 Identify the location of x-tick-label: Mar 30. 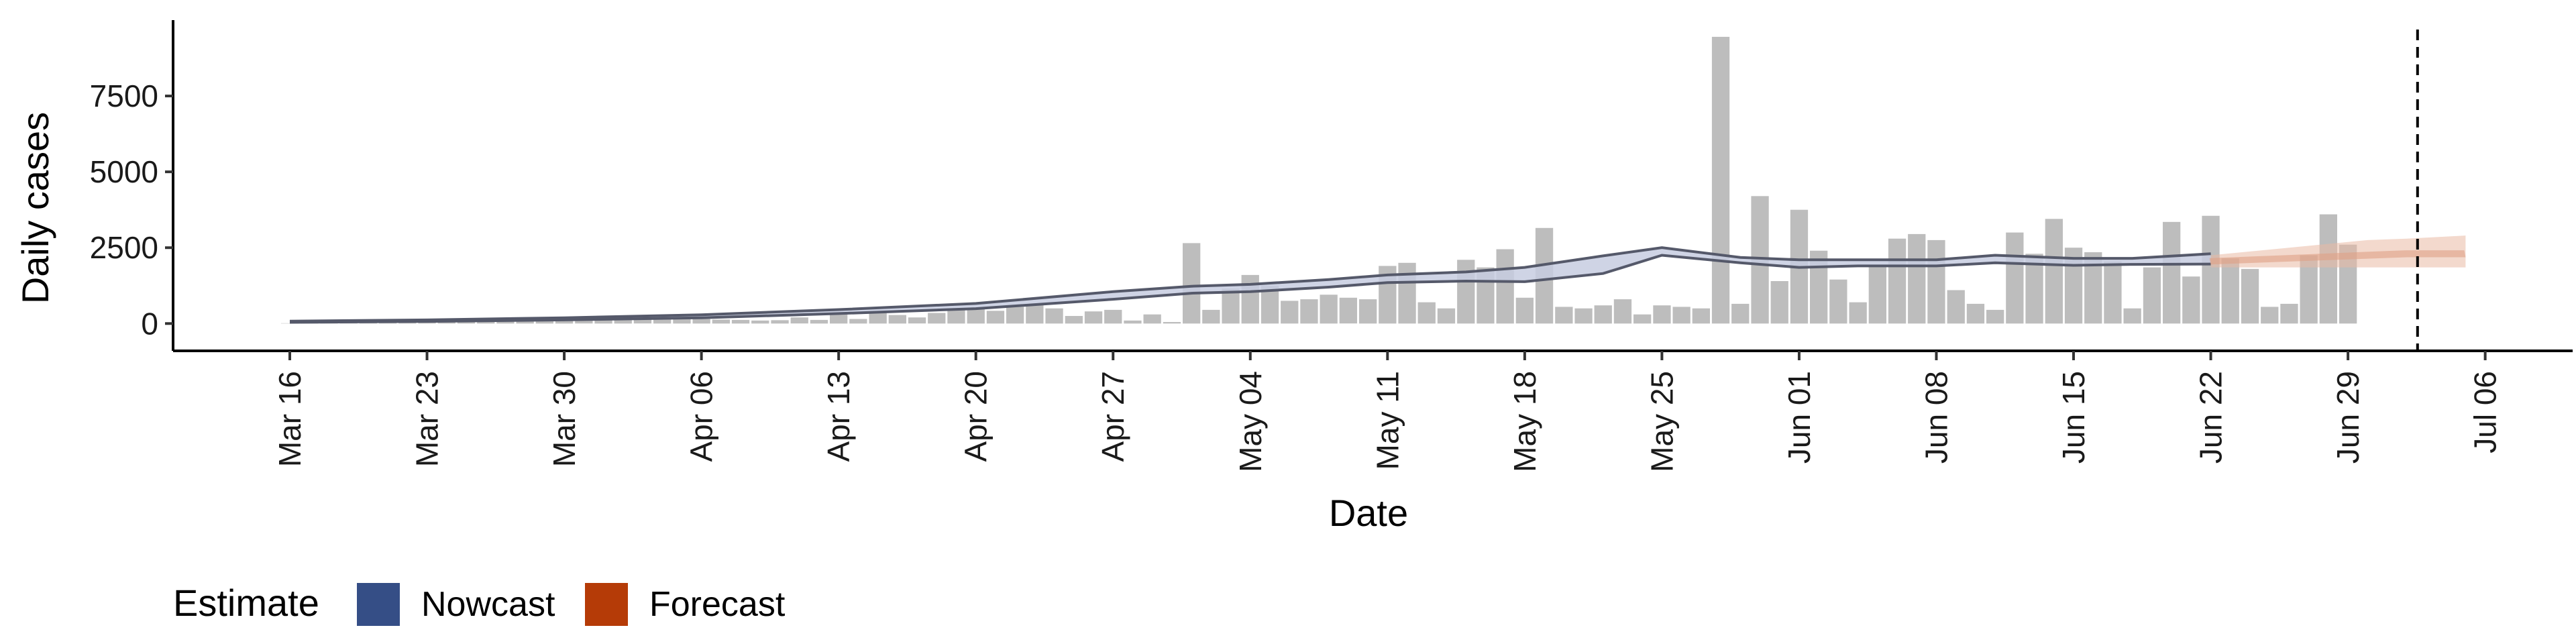
(564, 419).